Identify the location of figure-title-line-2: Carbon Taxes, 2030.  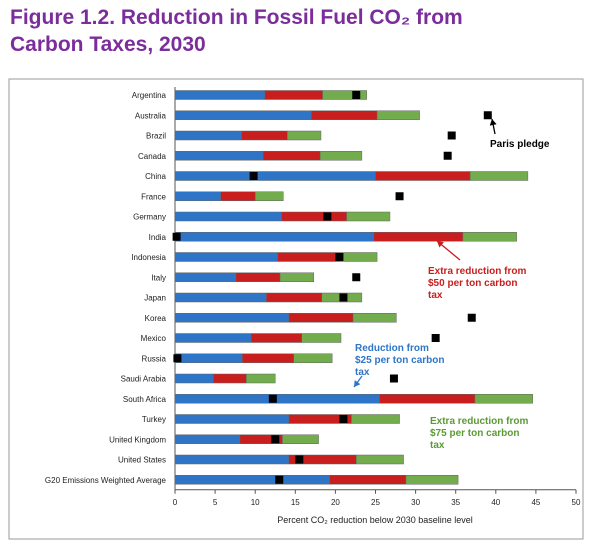
(108, 44).